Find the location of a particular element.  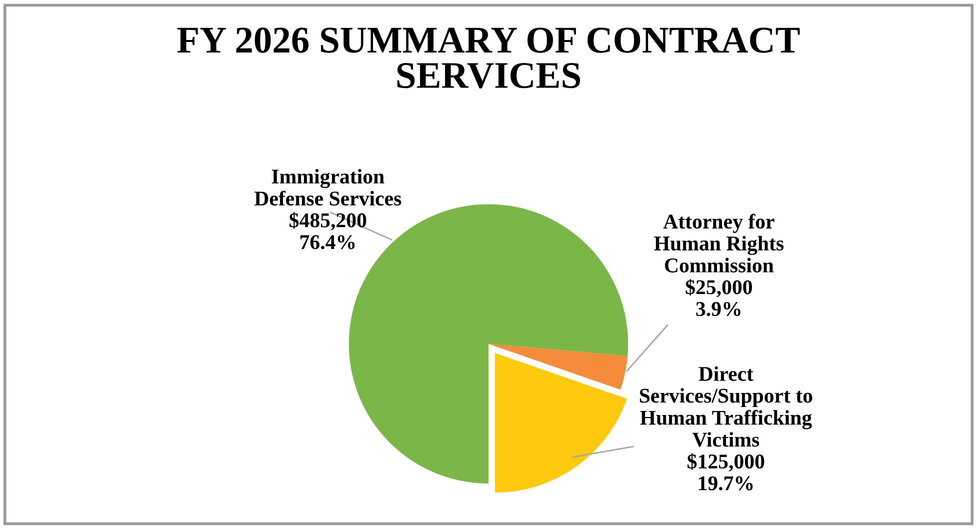

data-label: $125,000 19.7% is located at coordinates (726, 471).